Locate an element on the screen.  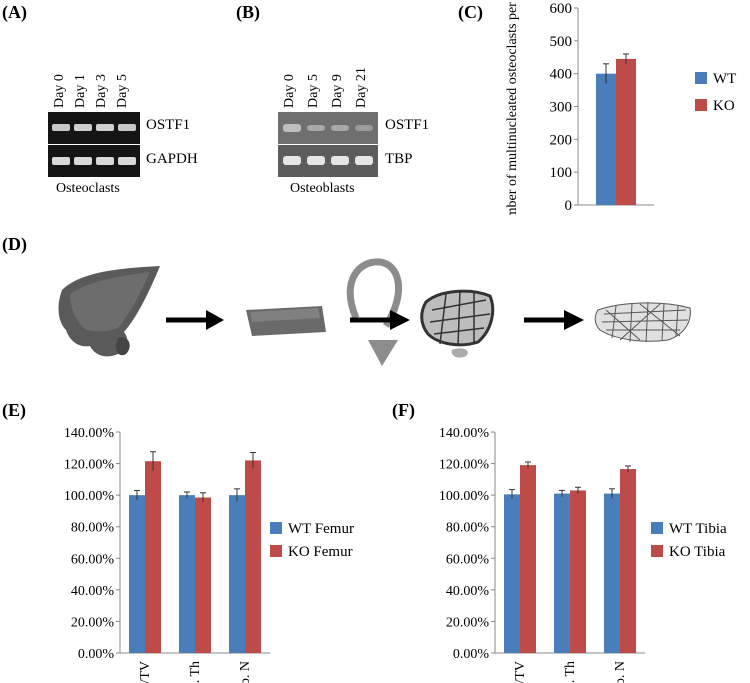
lane-label: Day 9 is located at coordinates (337, 91).